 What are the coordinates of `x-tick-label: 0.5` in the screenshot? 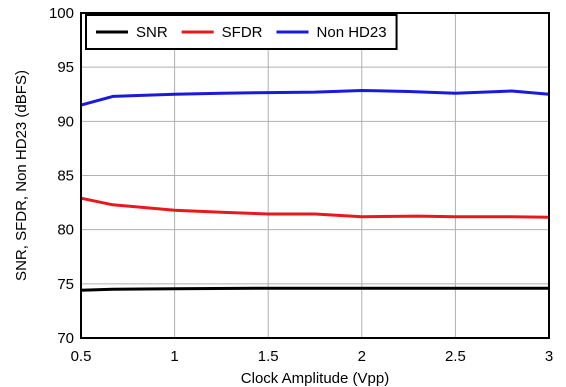 It's located at (81, 356).